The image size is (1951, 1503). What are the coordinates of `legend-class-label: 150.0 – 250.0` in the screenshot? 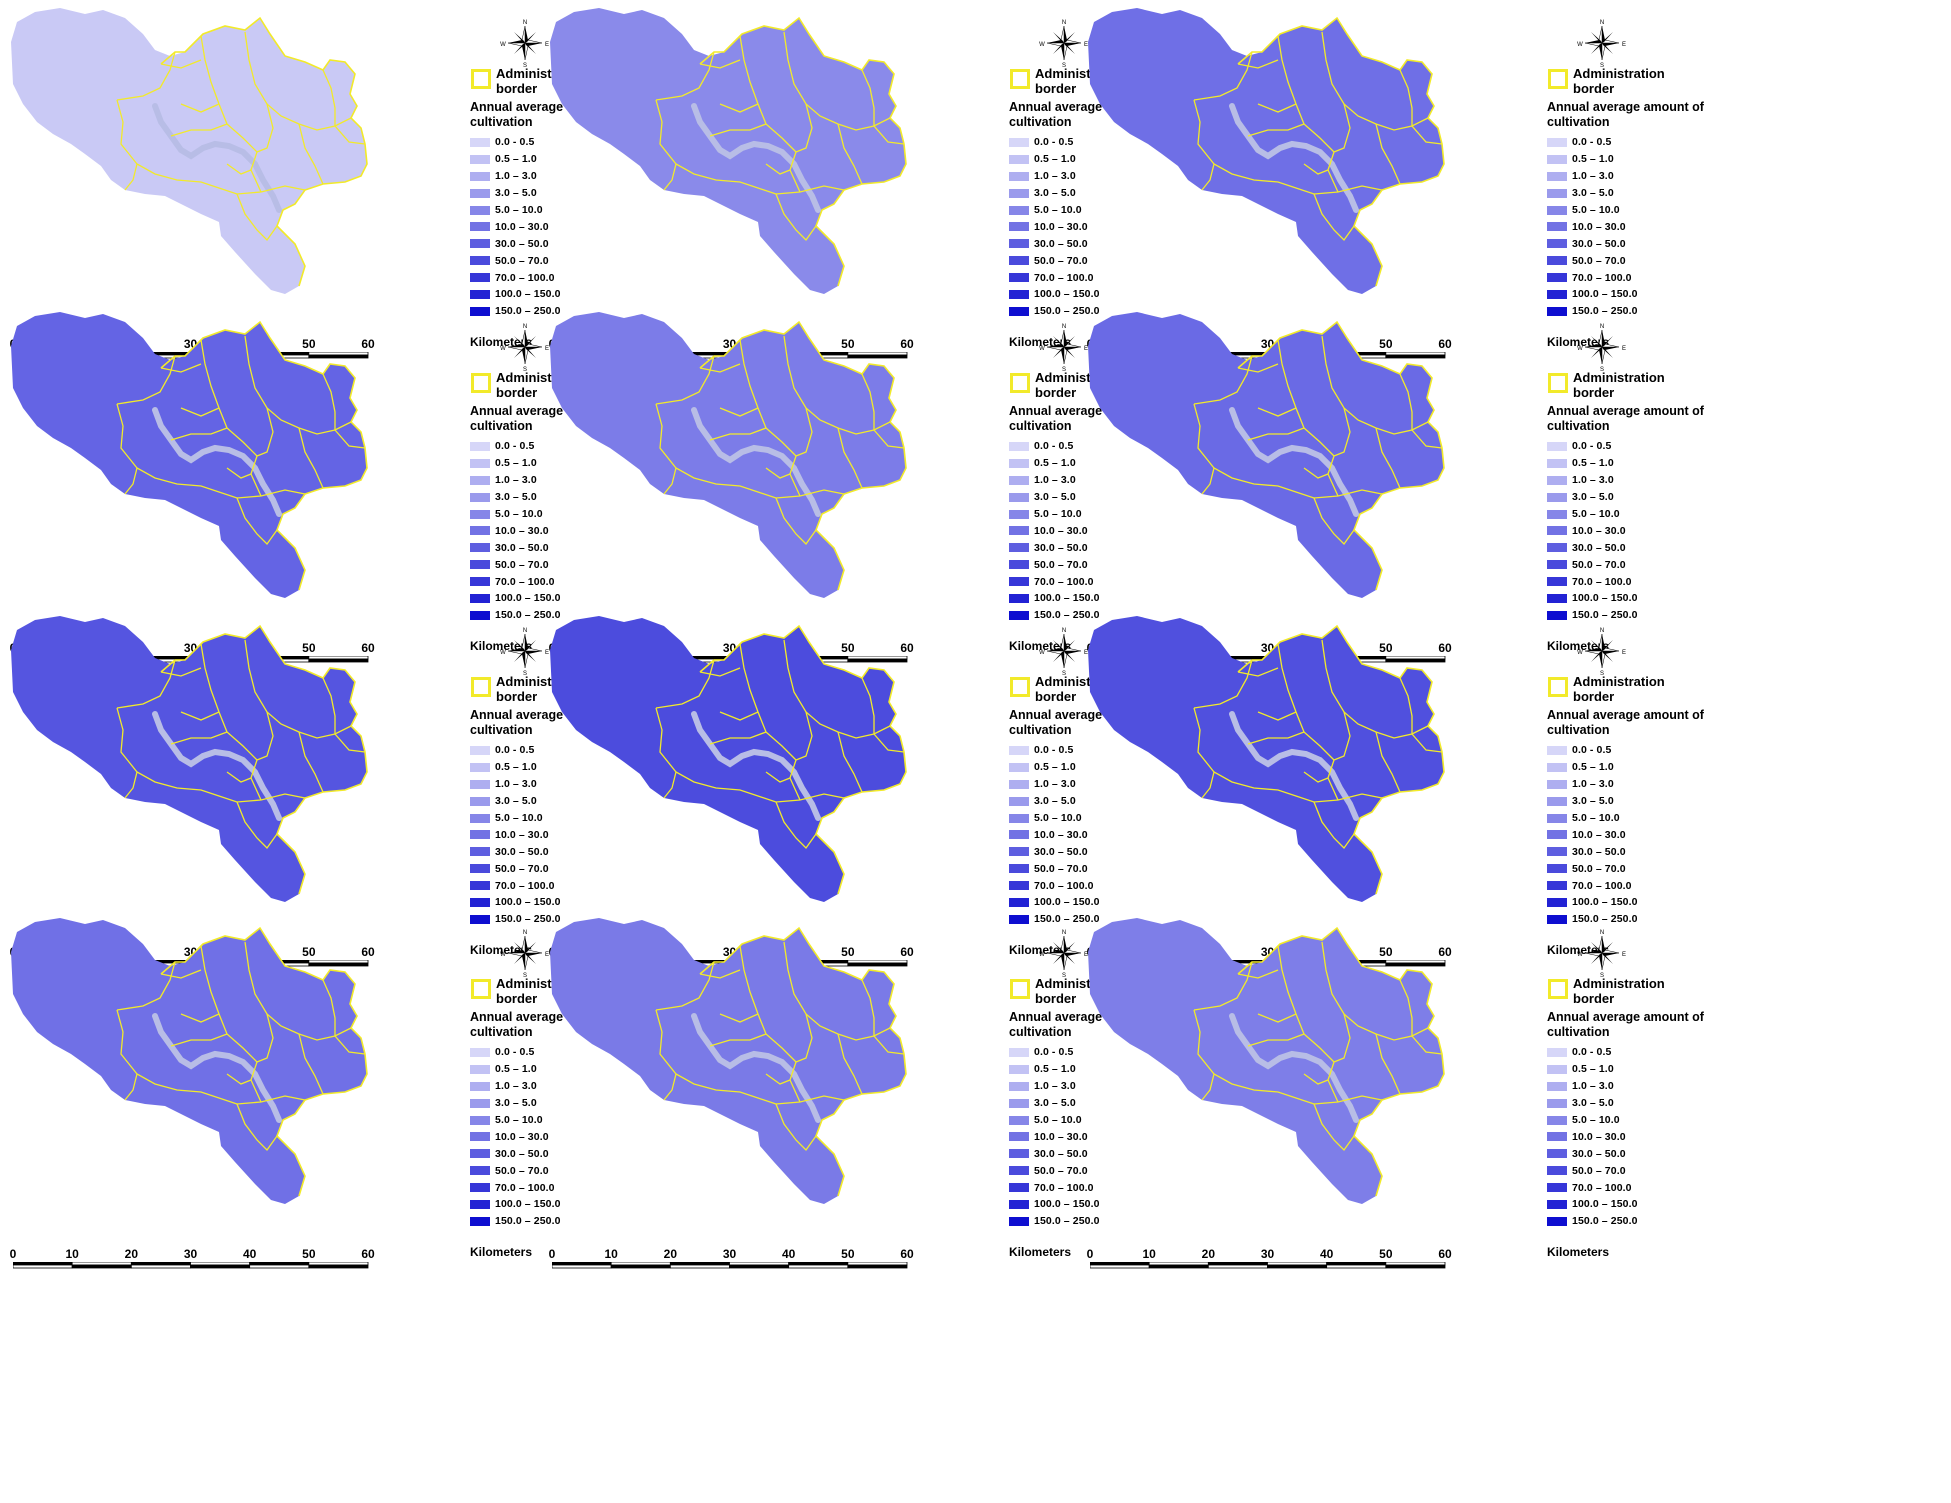 It's located at (1067, 919).